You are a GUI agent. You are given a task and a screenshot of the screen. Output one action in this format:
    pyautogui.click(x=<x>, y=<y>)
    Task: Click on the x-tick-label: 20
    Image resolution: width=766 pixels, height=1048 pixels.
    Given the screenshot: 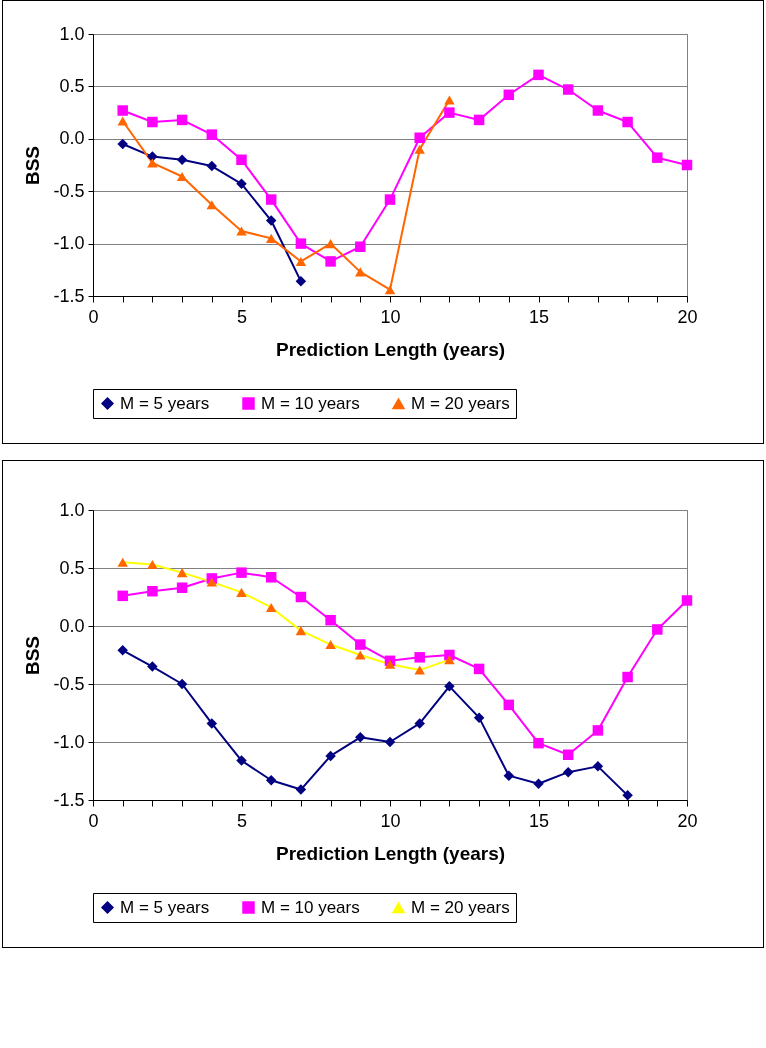 What is the action you would take?
    pyautogui.click(x=687, y=820)
    